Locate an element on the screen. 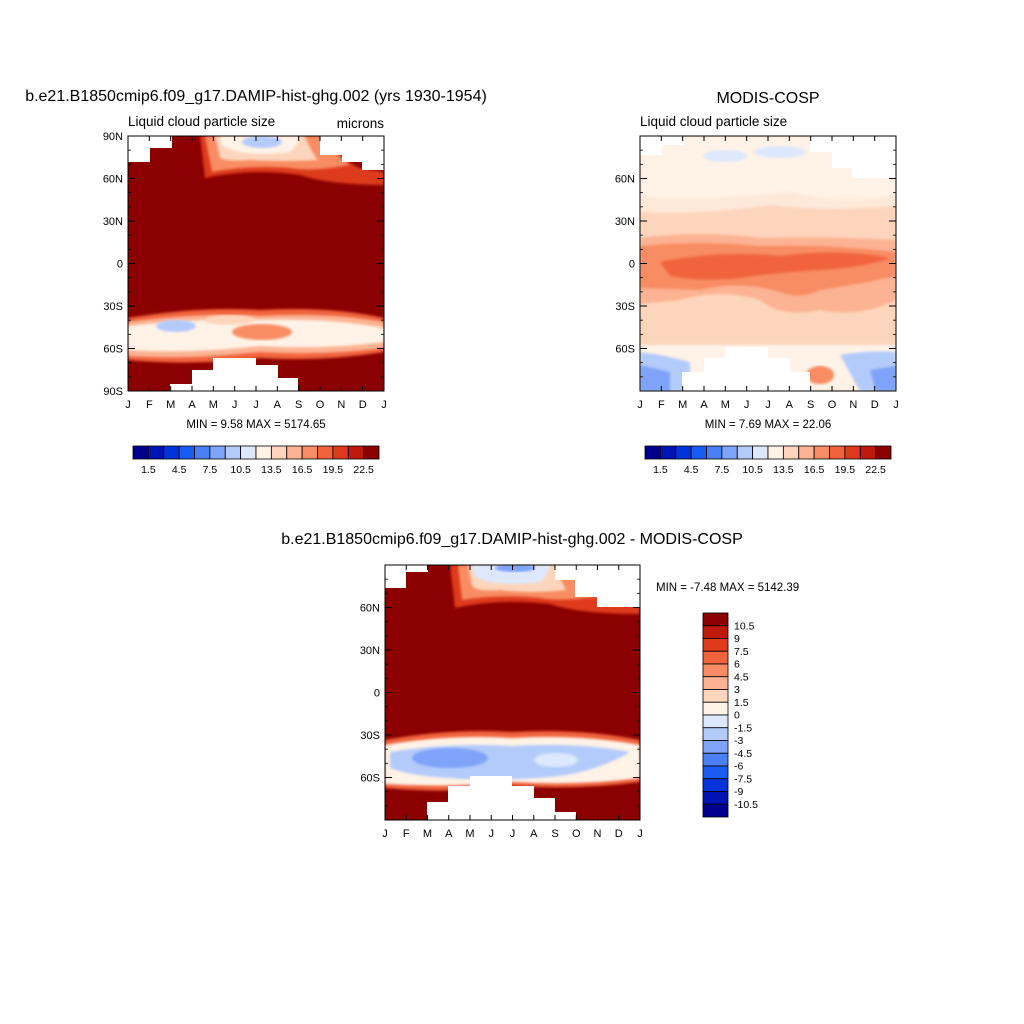 The image size is (1024, 1024). panel-obs-field is located at coordinates (768, 263).